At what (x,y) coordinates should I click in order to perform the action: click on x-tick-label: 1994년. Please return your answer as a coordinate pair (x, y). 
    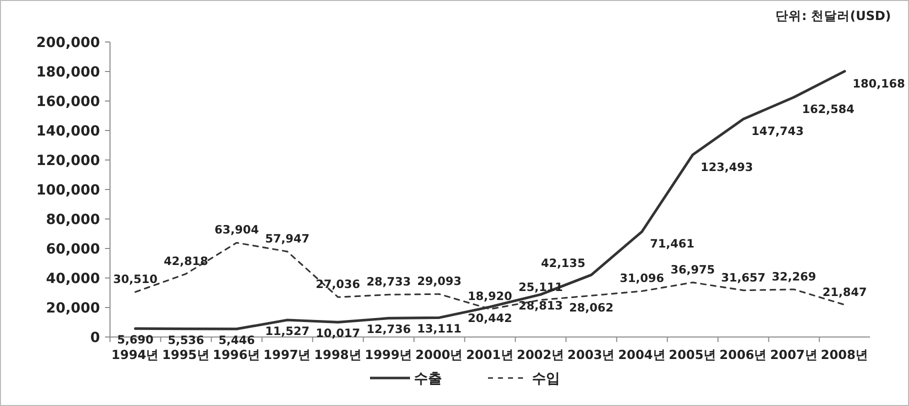
    Looking at the image, I should click on (135, 354).